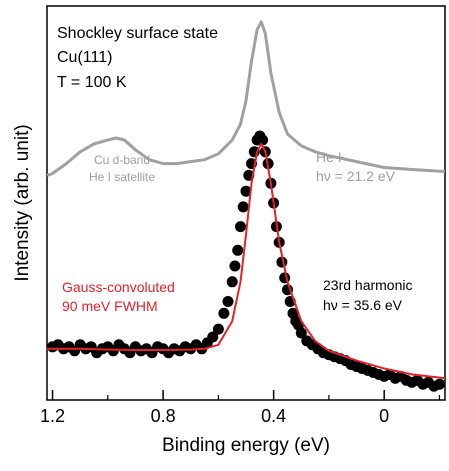 The height and width of the screenshot is (471, 449). What do you see at coordinates (246, 445) in the screenshot?
I see `x-axis-label: Binding energy (eV)` at bounding box center [246, 445].